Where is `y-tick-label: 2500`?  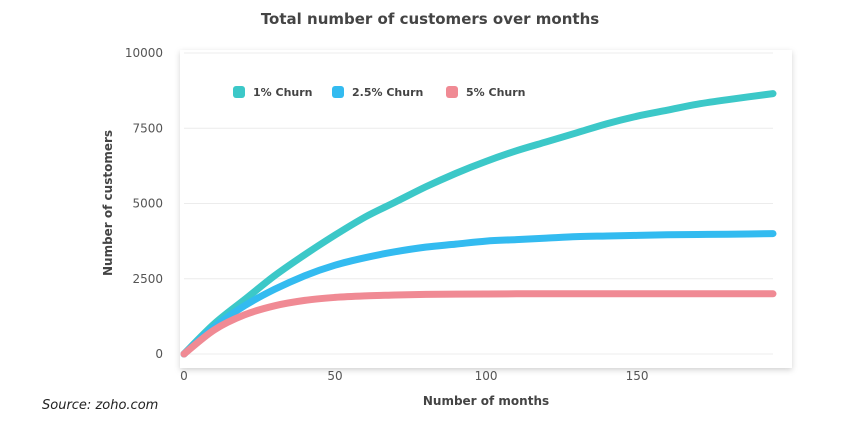 y-tick-label: 2500 is located at coordinates (147, 279).